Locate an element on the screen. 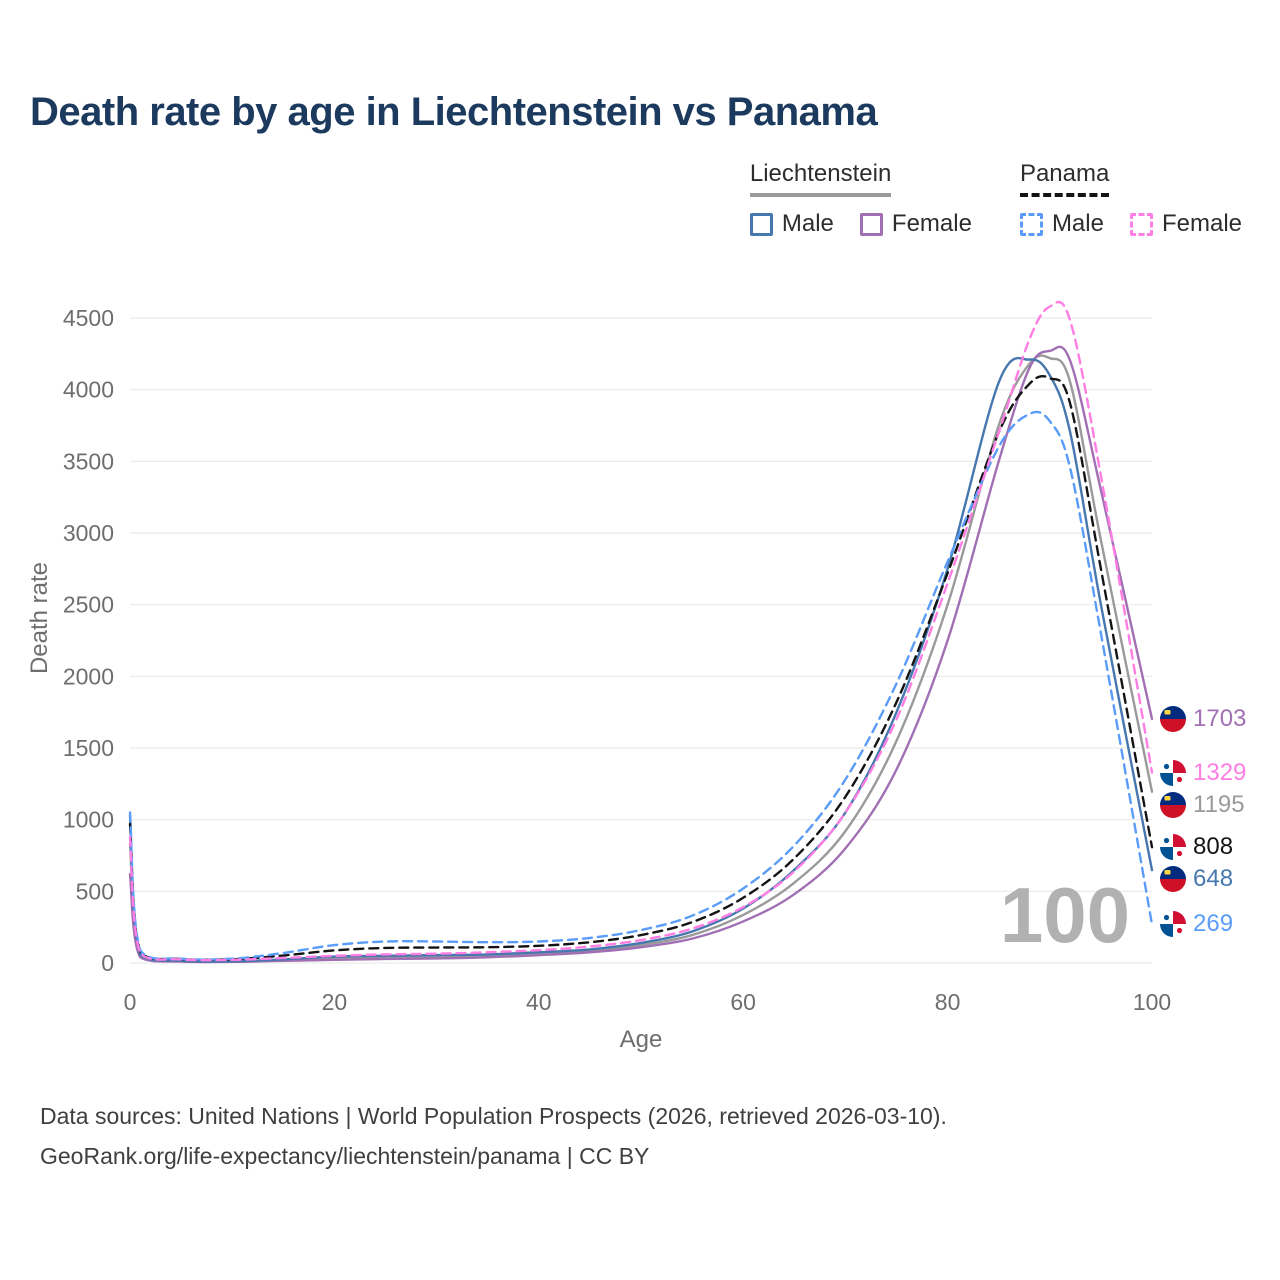 The image size is (1280, 1280). end-label-liechtenstein_male: 648 is located at coordinates (1196, 879).